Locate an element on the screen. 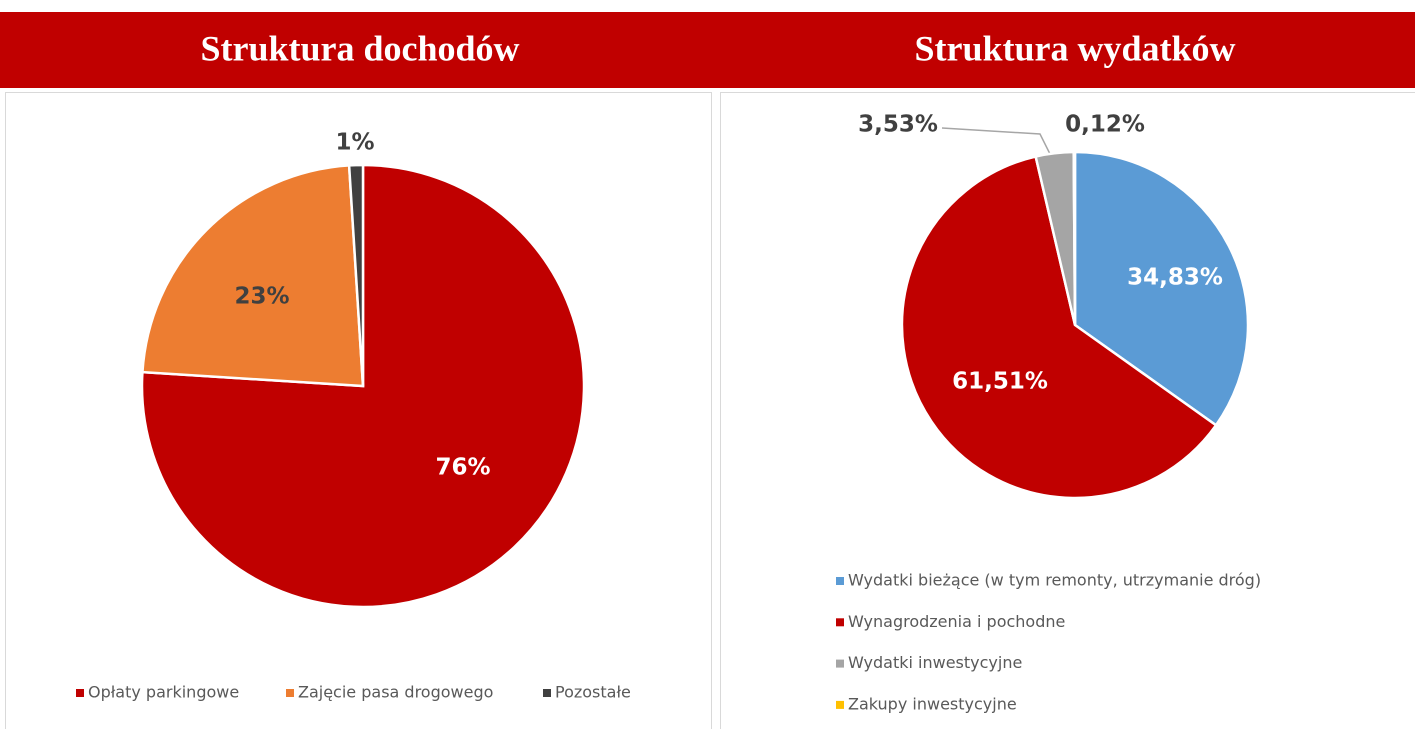  header-bar is located at coordinates (707, 50).